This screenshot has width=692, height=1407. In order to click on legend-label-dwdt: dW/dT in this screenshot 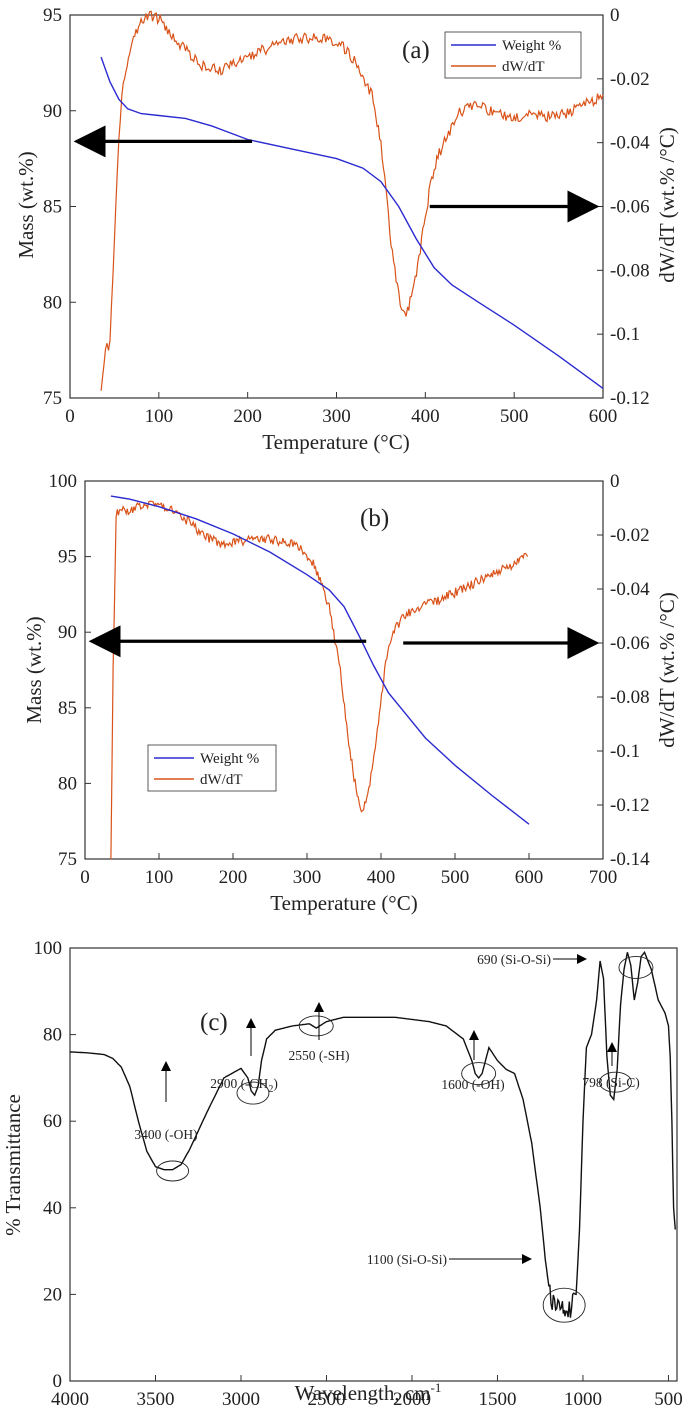, I will do `click(523, 67)`.